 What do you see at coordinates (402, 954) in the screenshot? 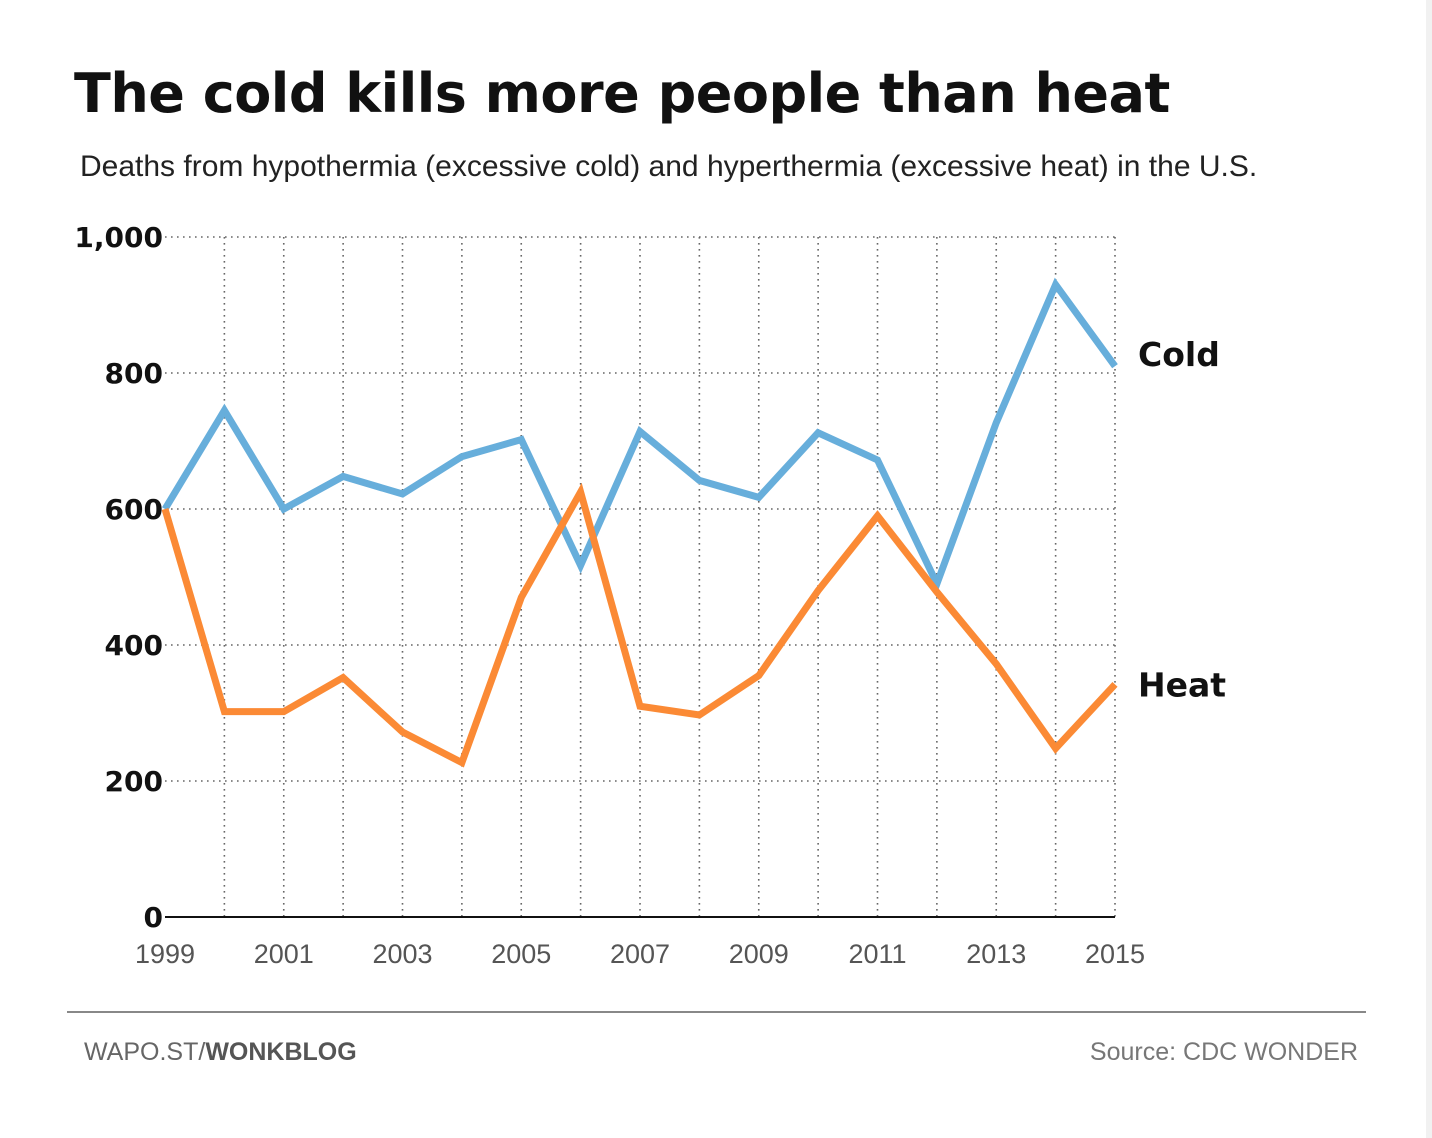
I see `x-tick-label: 2003` at bounding box center [402, 954].